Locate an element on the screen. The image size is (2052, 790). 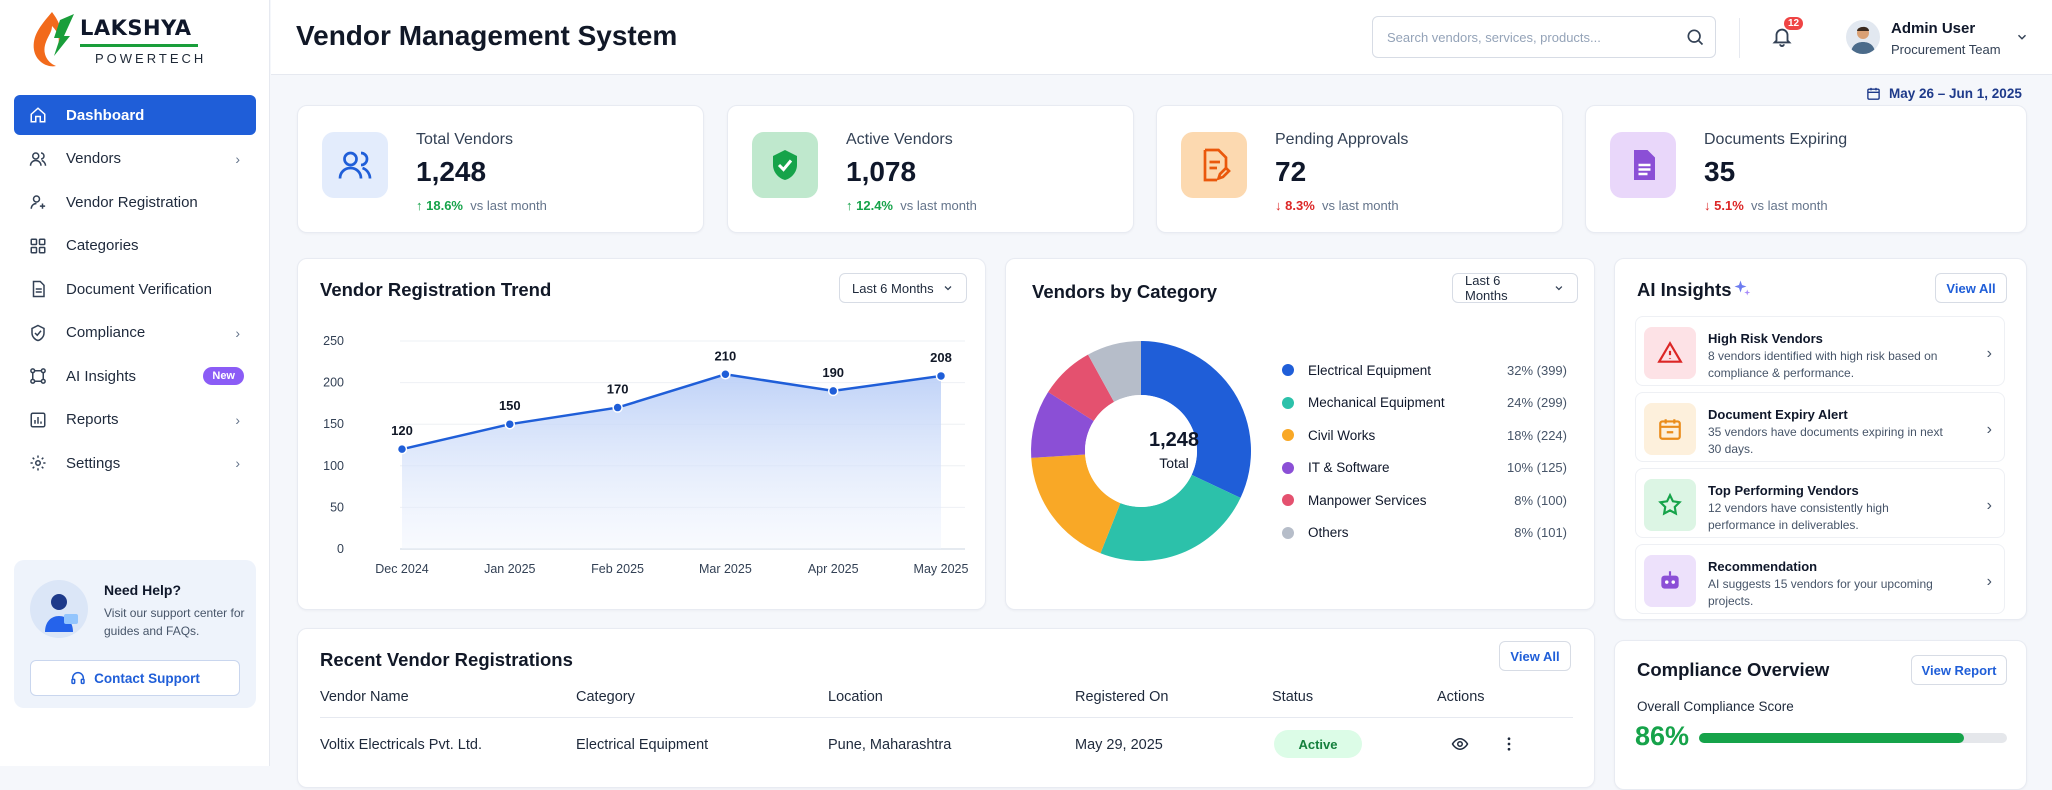
x-tick-label: Feb 2025 is located at coordinates (617, 569).